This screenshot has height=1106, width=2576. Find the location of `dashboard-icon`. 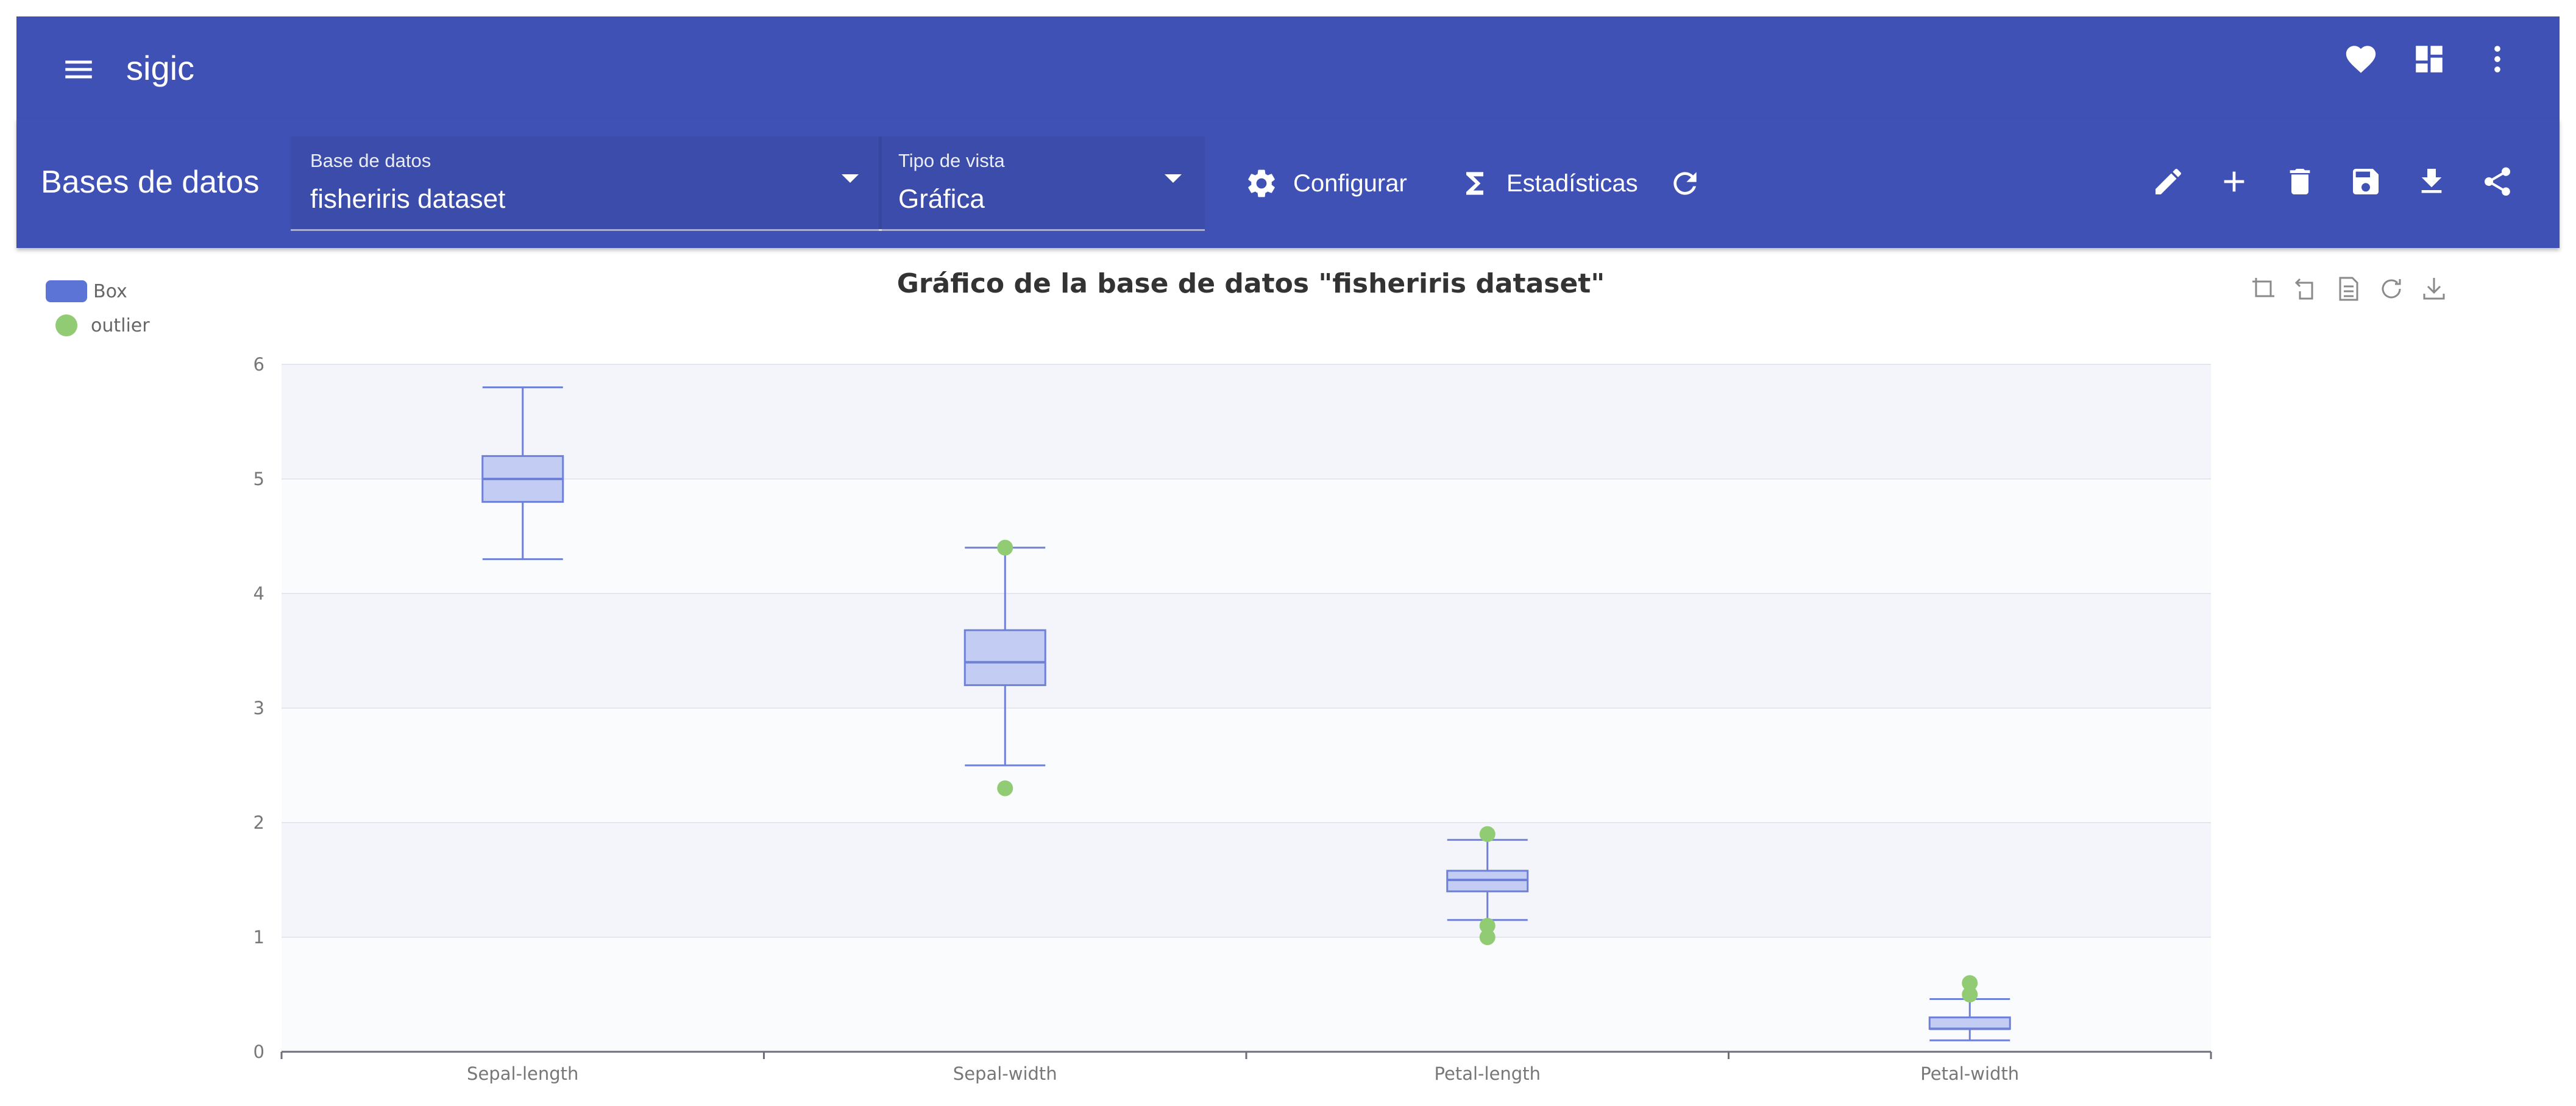

dashboard-icon is located at coordinates (2430, 59).